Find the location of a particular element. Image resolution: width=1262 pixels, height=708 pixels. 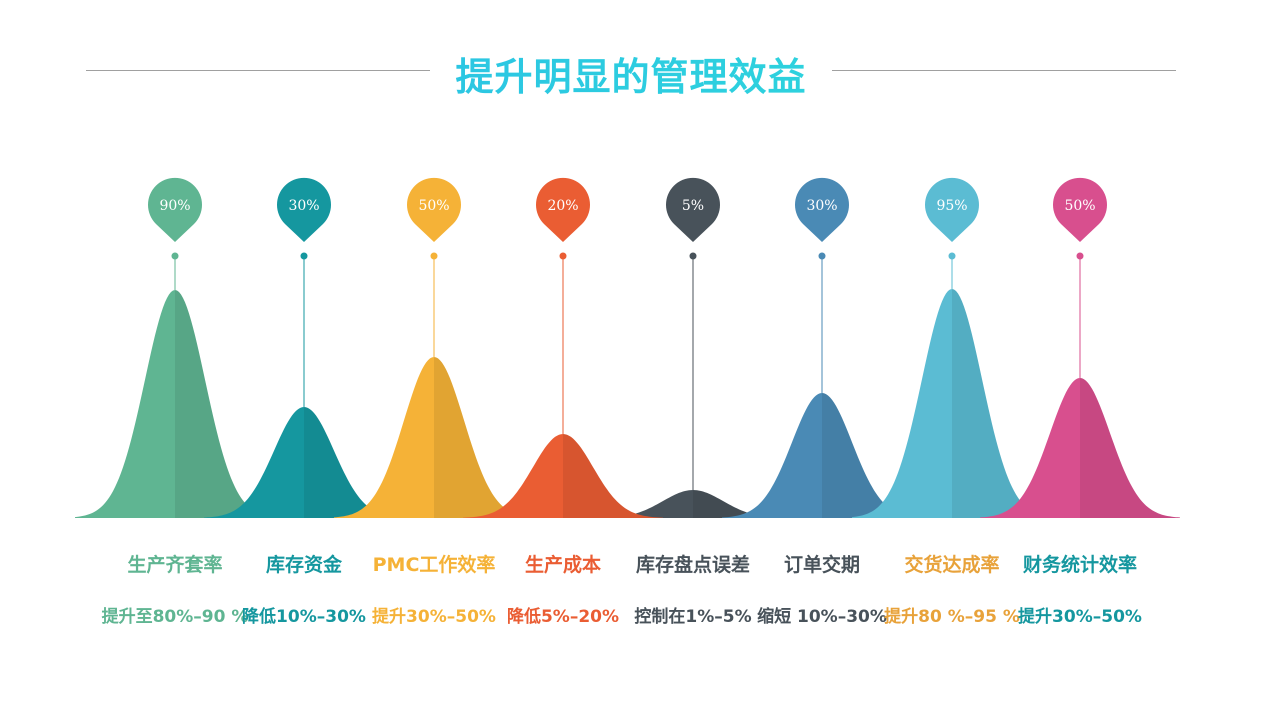

pin-value: 95% is located at coordinates (951, 206).